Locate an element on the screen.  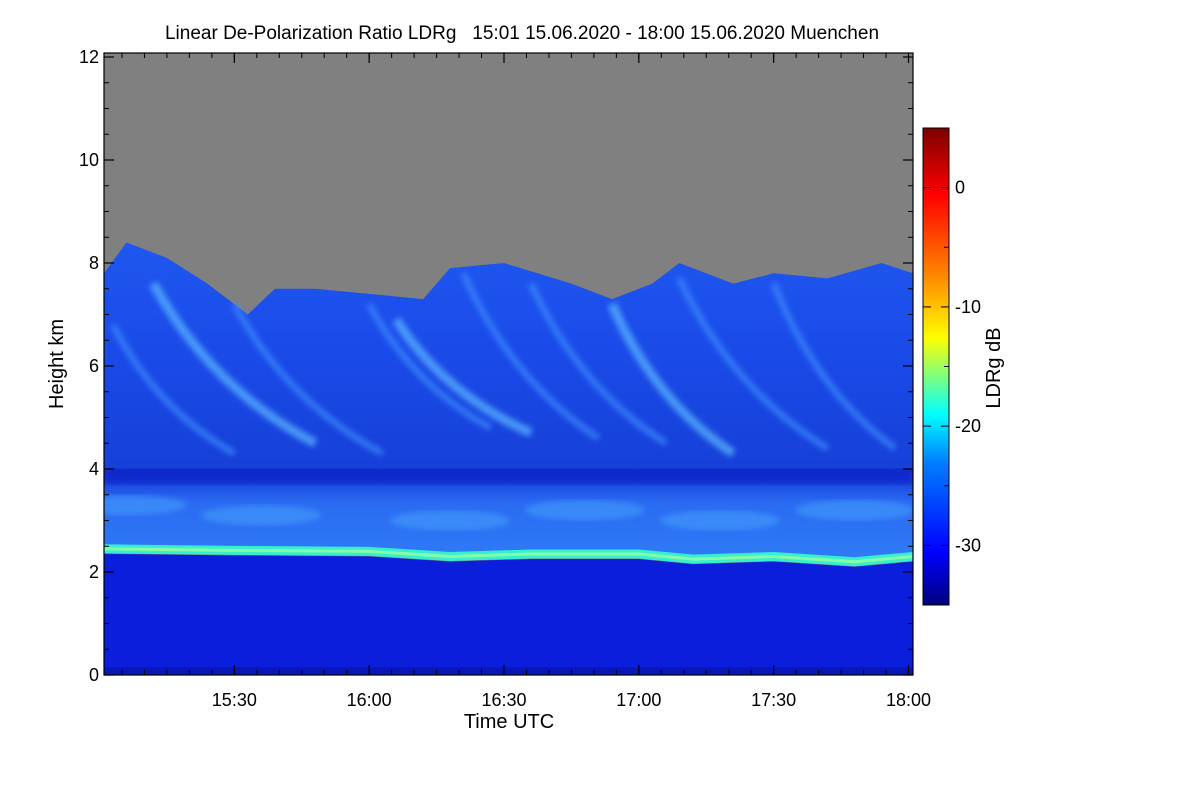
colorbar-tick-label: -10 is located at coordinates (968, 307).